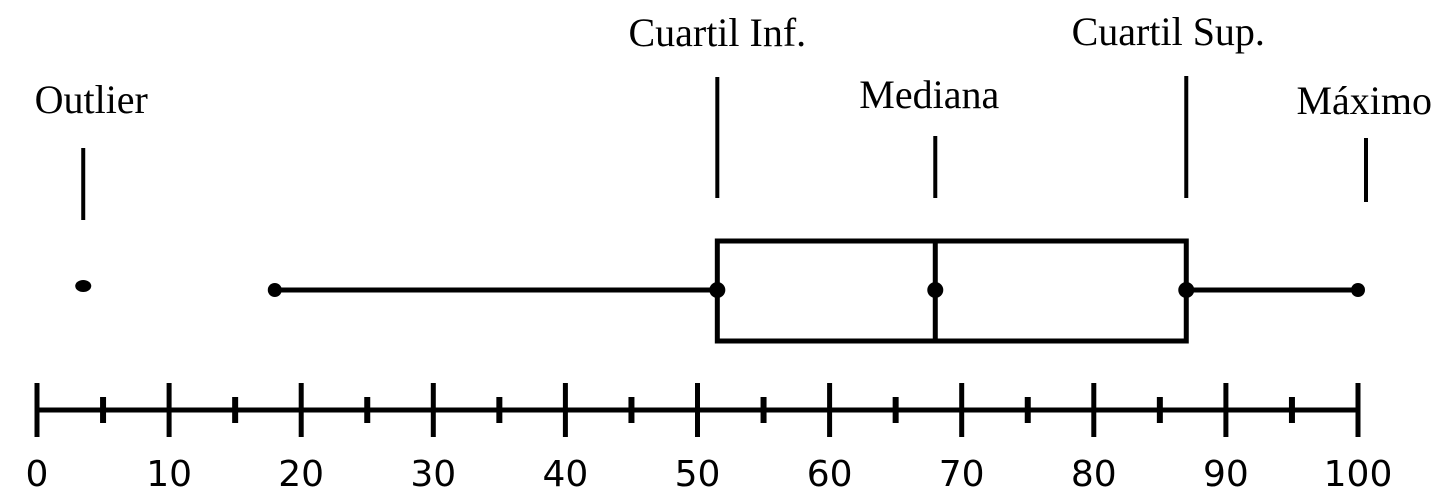  What do you see at coordinates (935, 290) in the screenshot?
I see `median-point` at bounding box center [935, 290].